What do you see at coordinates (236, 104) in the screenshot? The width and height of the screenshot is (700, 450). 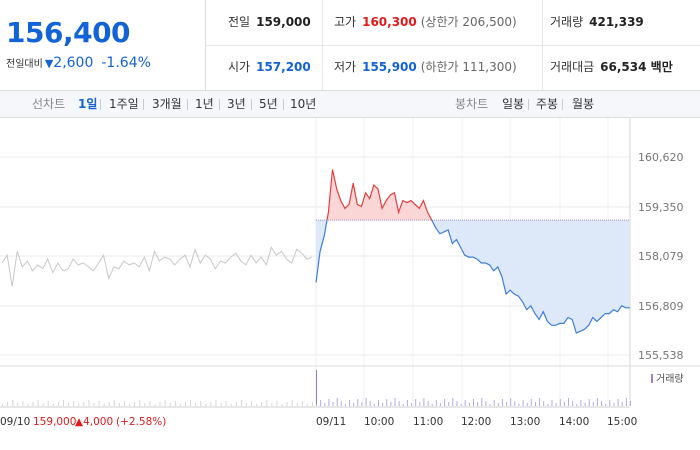 I see `tab-3year: 3년` at bounding box center [236, 104].